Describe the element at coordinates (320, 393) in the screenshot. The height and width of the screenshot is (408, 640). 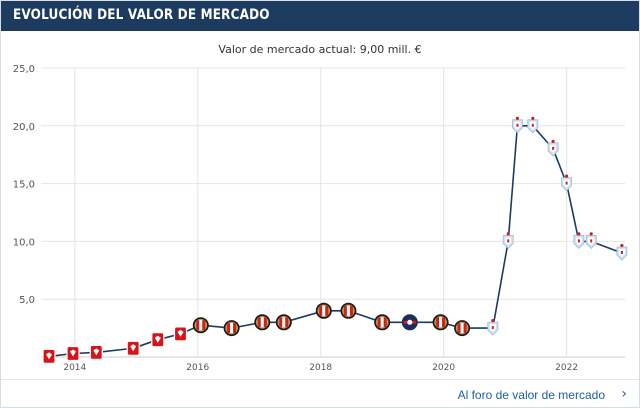
I see `panel-footer: Al foro de valor de mercado ›` at that location.